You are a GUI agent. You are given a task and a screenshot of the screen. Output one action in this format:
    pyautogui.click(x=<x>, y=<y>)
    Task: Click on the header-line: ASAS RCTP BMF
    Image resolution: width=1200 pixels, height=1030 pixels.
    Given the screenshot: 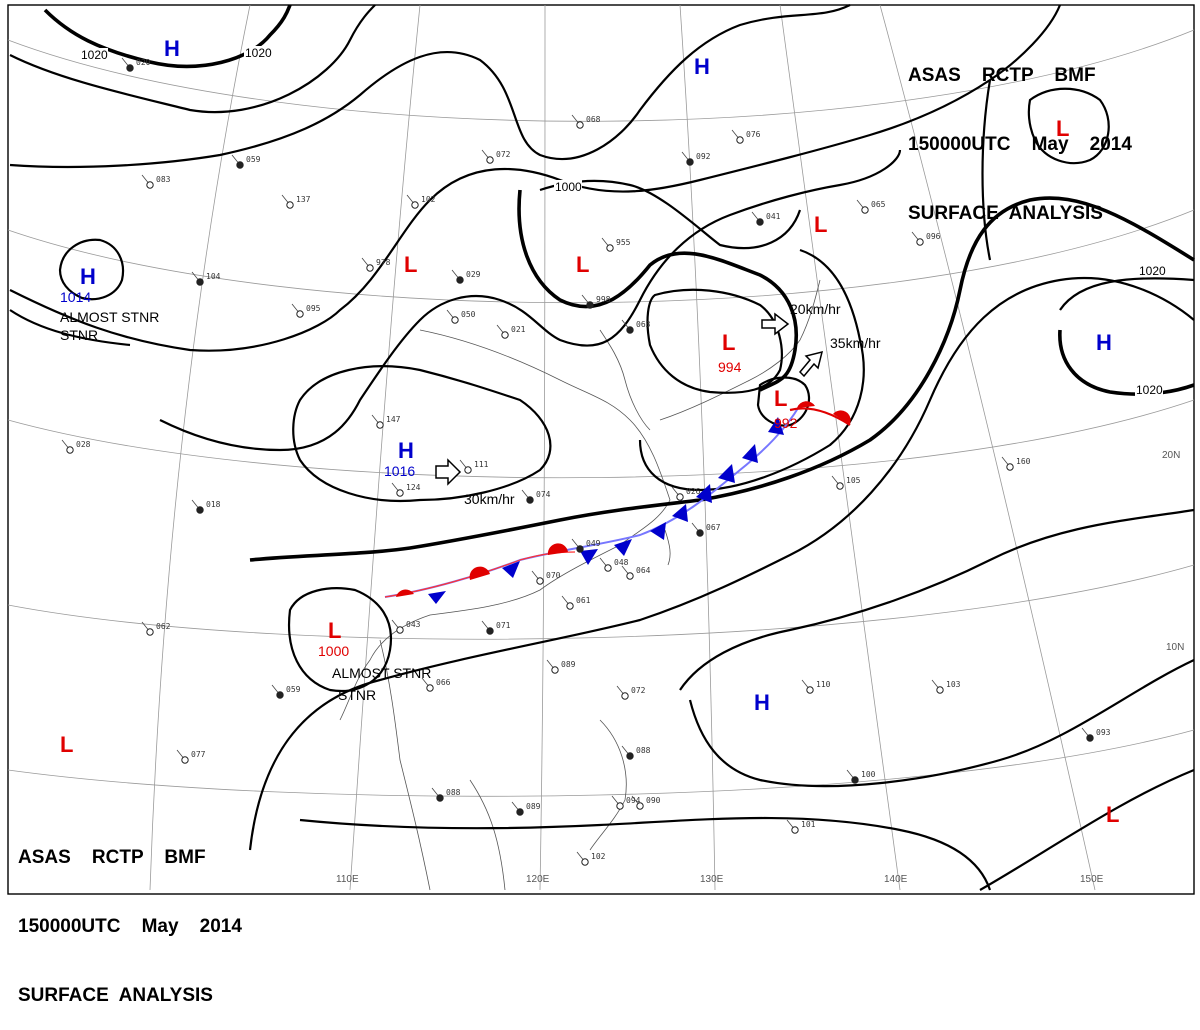 What is the action you would take?
    pyautogui.click(x=1002, y=75)
    